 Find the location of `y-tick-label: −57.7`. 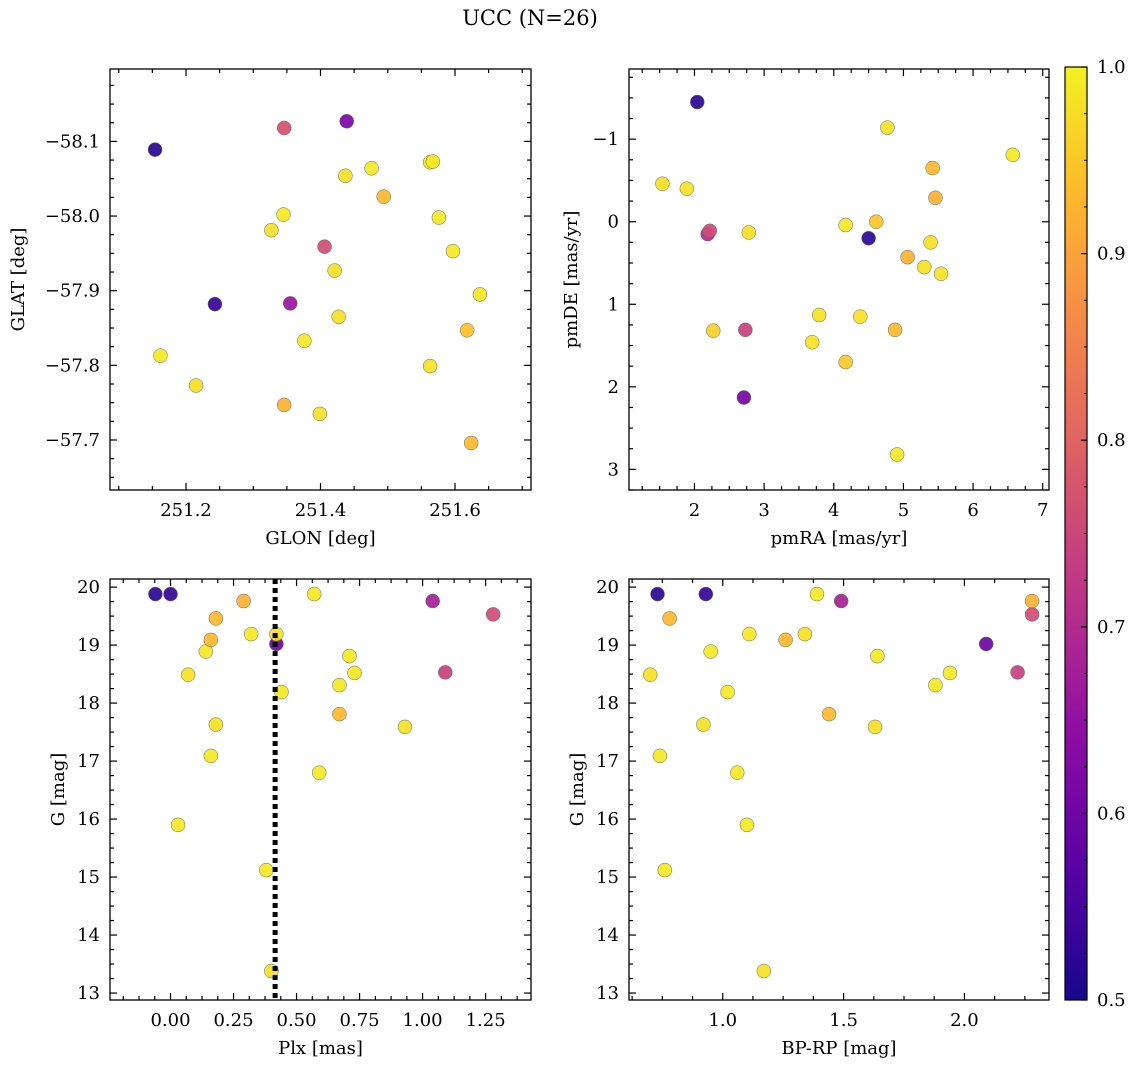

y-tick-label: −57.7 is located at coordinates (72, 440).